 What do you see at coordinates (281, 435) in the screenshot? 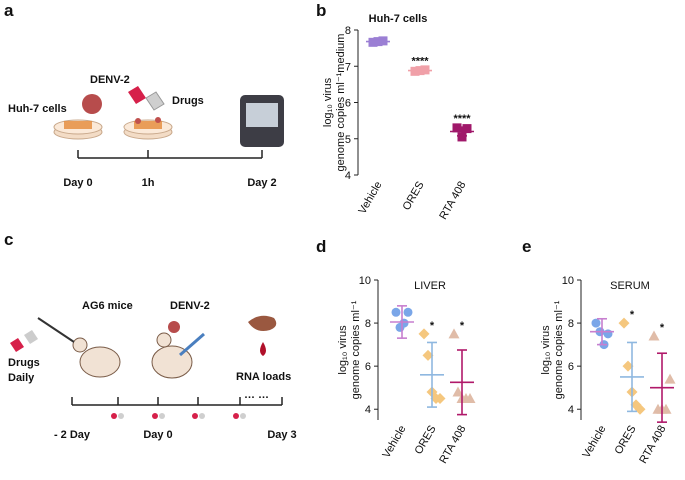
I see `timeline-label: Day 3` at bounding box center [281, 435].